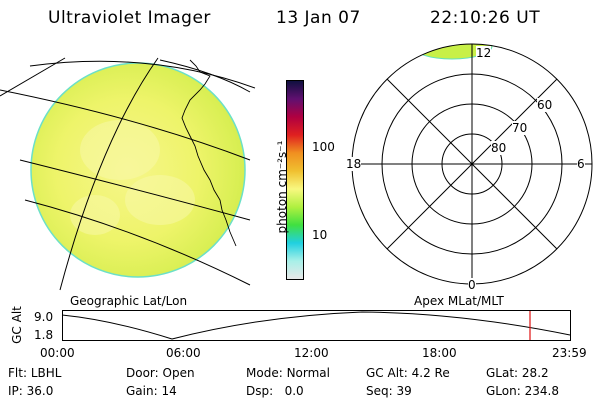  What do you see at coordinates (439, 353) in the screenshot?
I see `alt-xtick-3: 18:00` at bounding box center [439, 353].